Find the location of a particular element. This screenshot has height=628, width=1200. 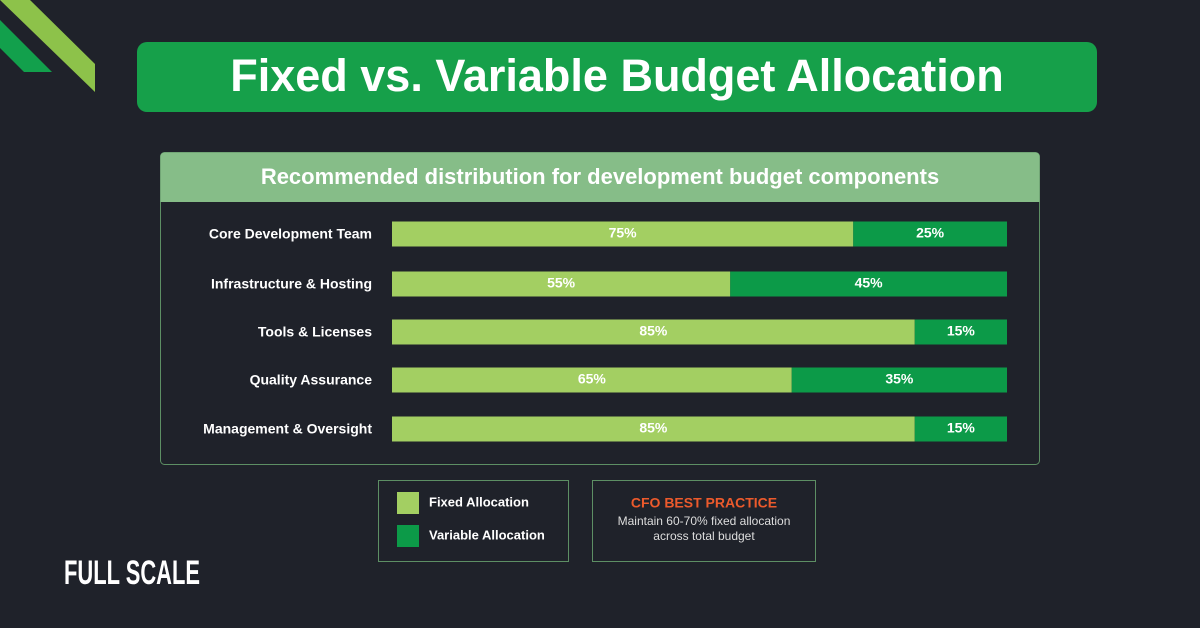

data-label: 35% is located at coordinates (899, 379).